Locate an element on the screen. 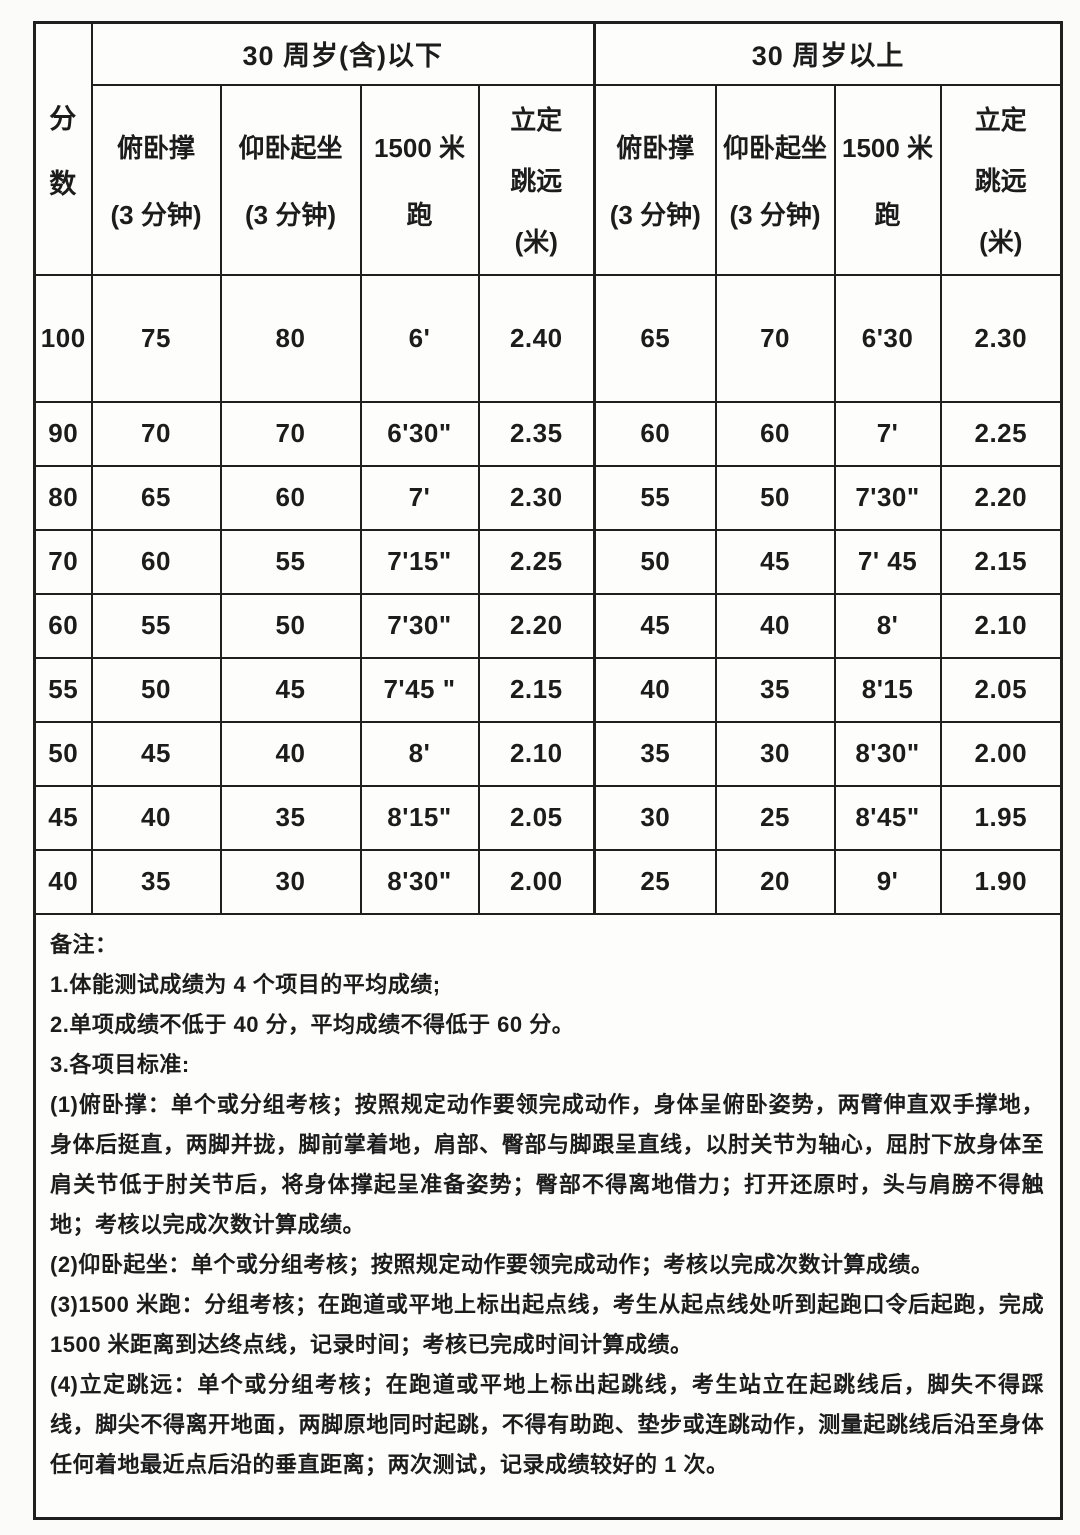 The height and width of the screenshot is (1535, 1080). score-header-char: 数 is located at coordinates (63, 183).